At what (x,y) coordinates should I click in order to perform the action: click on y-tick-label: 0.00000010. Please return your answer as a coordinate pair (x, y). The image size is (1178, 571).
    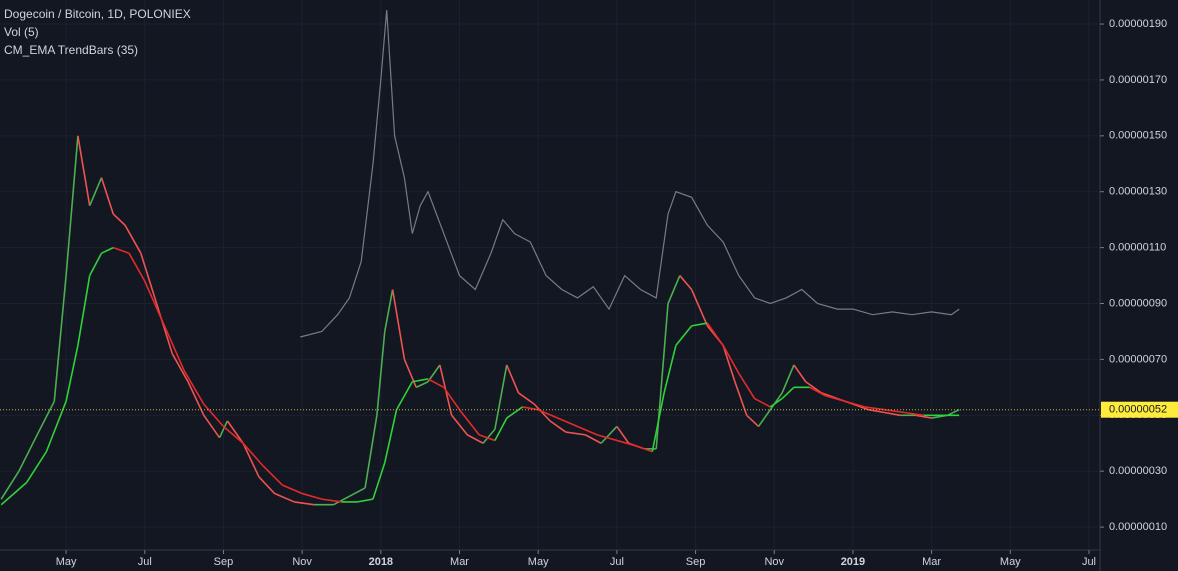
    Looking at the image, I should click on (1138, 527).